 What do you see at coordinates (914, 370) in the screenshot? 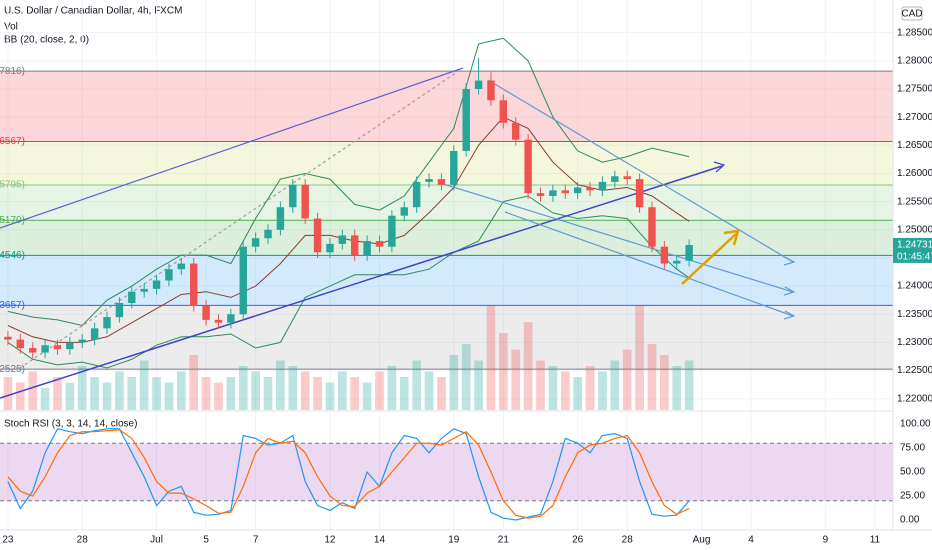
I see `y-tick-label: 1.22500` at bounding box center [914, 370].